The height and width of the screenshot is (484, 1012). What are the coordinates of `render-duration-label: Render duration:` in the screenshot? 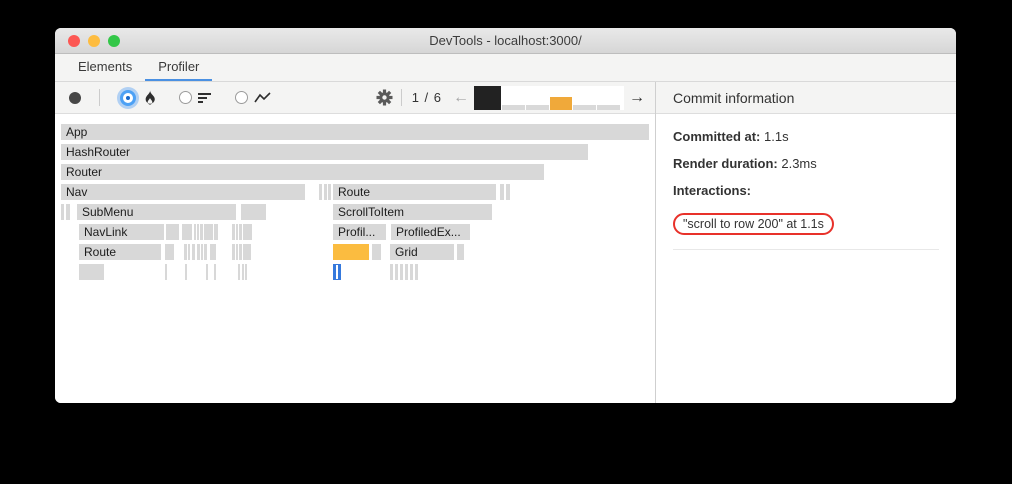 It's located at (725, 163).